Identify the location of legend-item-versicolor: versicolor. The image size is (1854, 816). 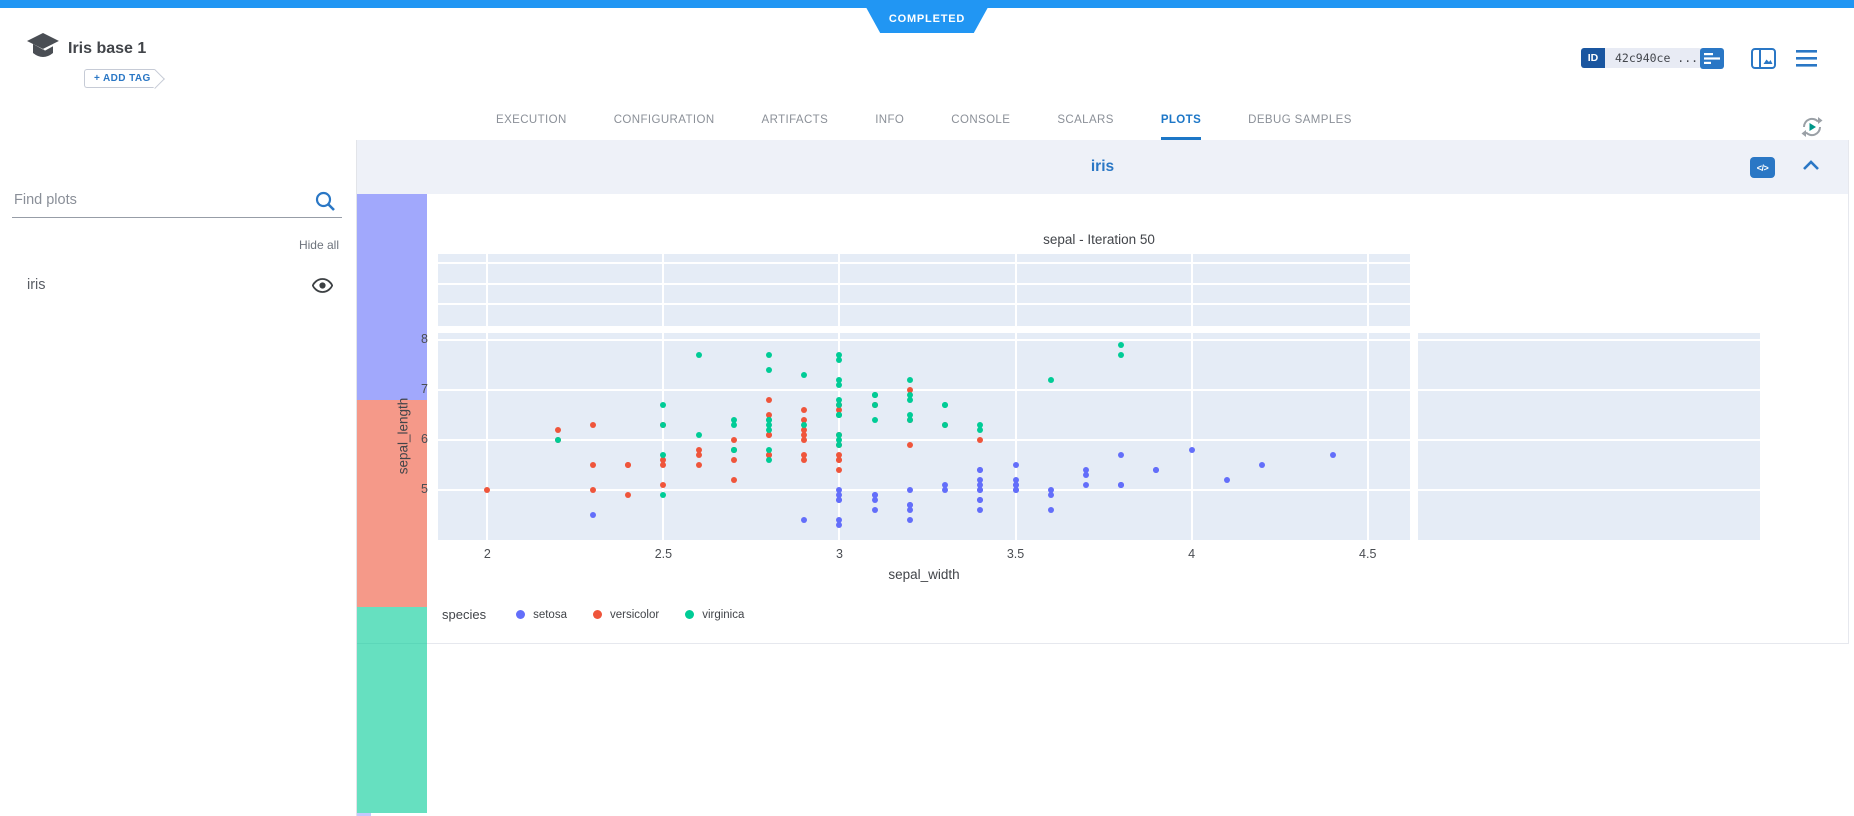
(626, 614).